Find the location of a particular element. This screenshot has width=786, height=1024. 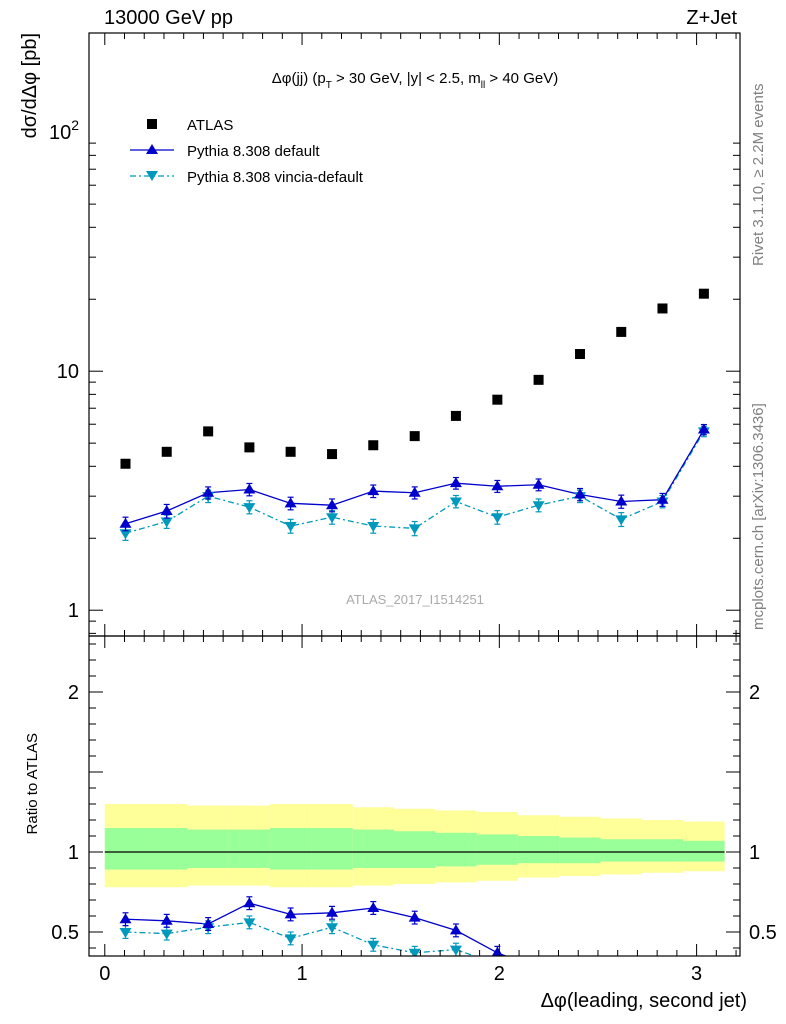

rivet-label: Rivet 3.1.10, ≥ 2.2M events is located at coordinates (758, 175).